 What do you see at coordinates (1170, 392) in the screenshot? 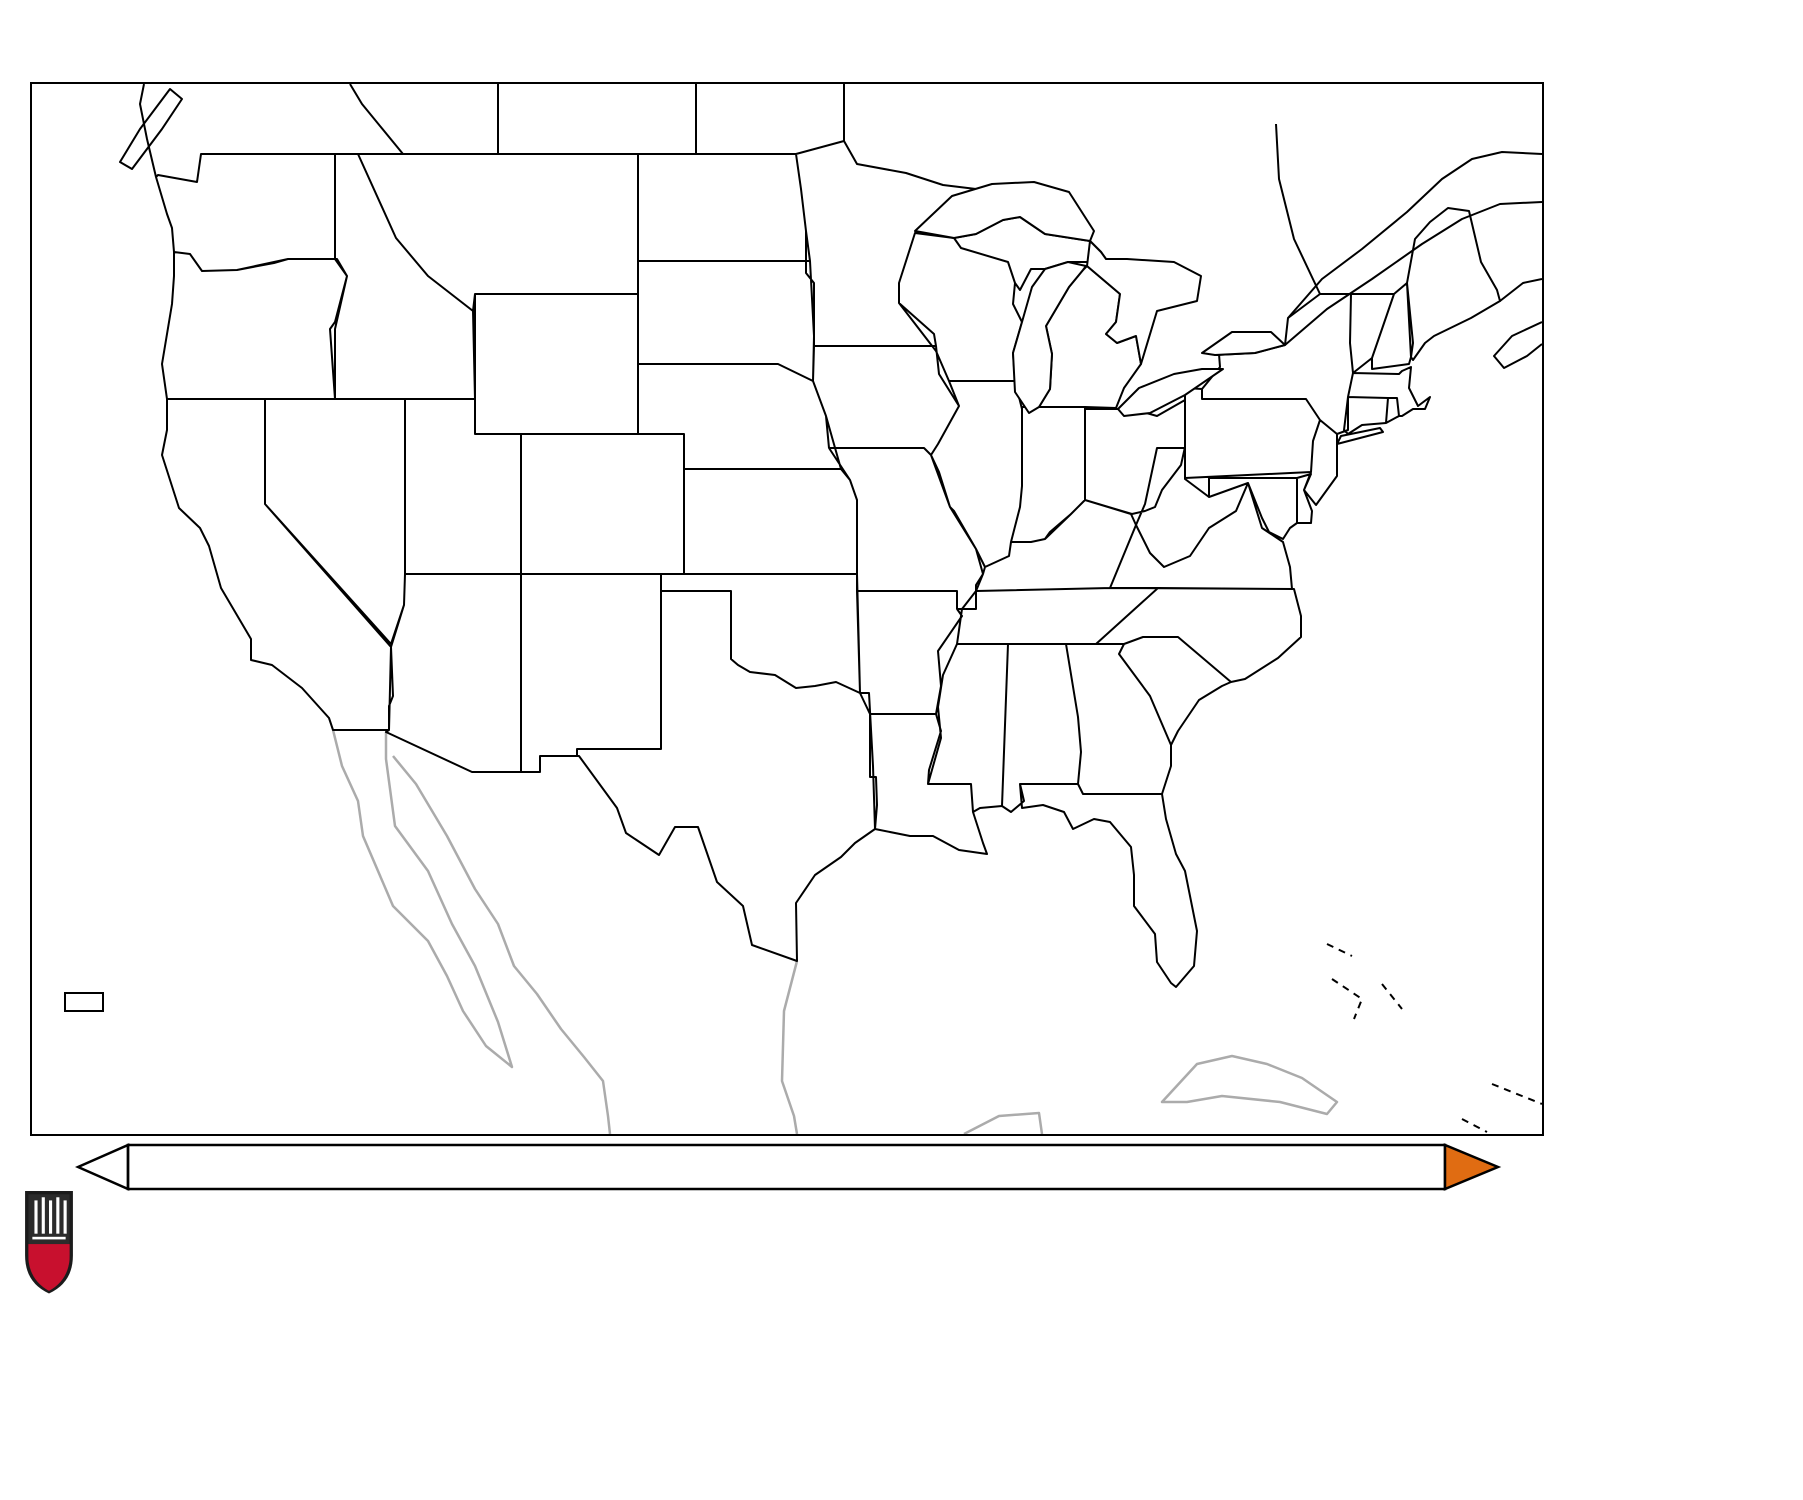
I see `lake-erie` at bounding box center [1170, 392].